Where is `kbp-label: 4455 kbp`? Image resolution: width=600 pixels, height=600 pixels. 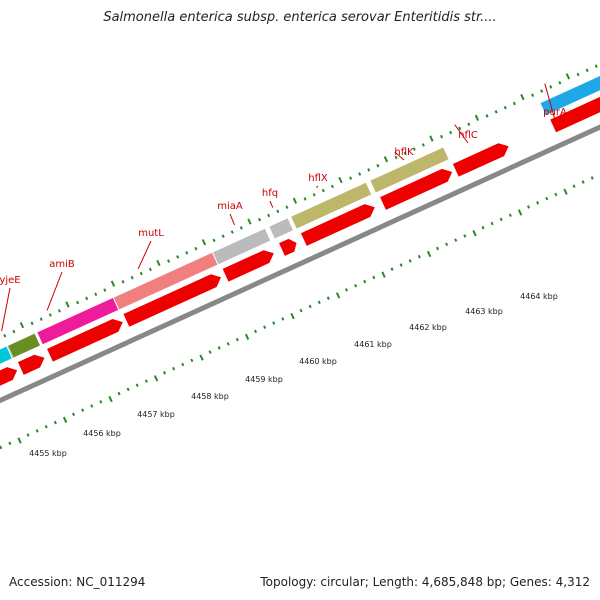 kbp-label: 4455 kbp is located at coordinates (48, 453).